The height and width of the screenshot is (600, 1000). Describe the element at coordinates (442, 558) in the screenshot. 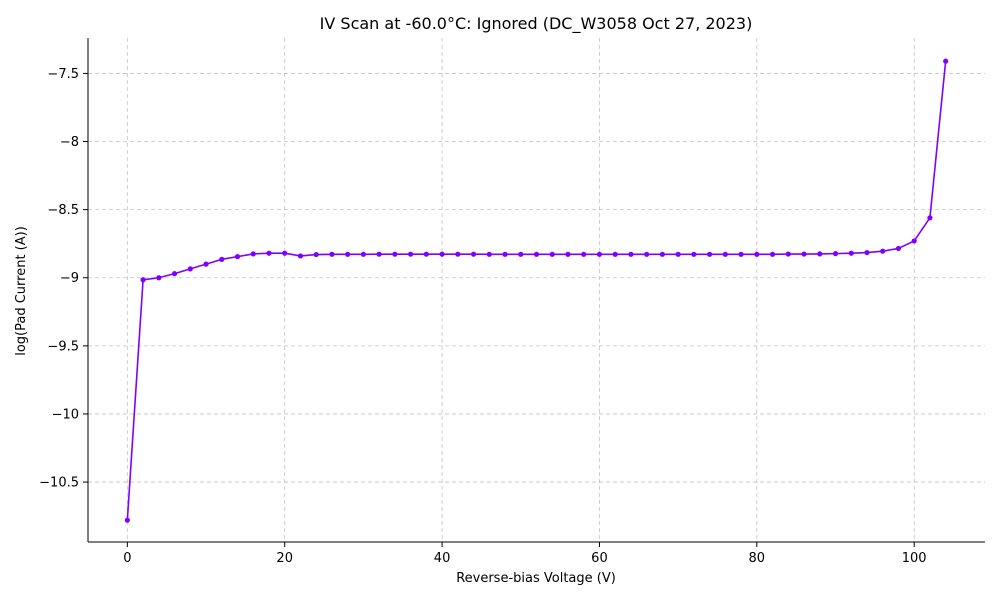

I see `x-tick-label: 40` at that location.